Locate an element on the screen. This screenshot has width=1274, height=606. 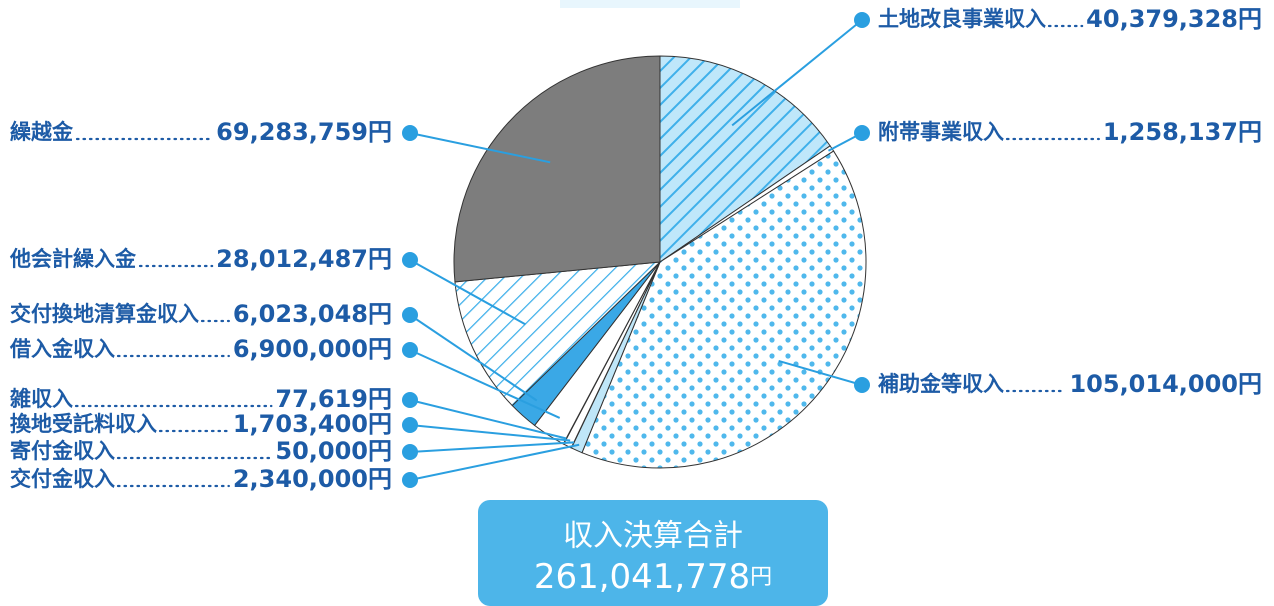
total-value-number: 261,041,778 is located at coordinates (642, 577).